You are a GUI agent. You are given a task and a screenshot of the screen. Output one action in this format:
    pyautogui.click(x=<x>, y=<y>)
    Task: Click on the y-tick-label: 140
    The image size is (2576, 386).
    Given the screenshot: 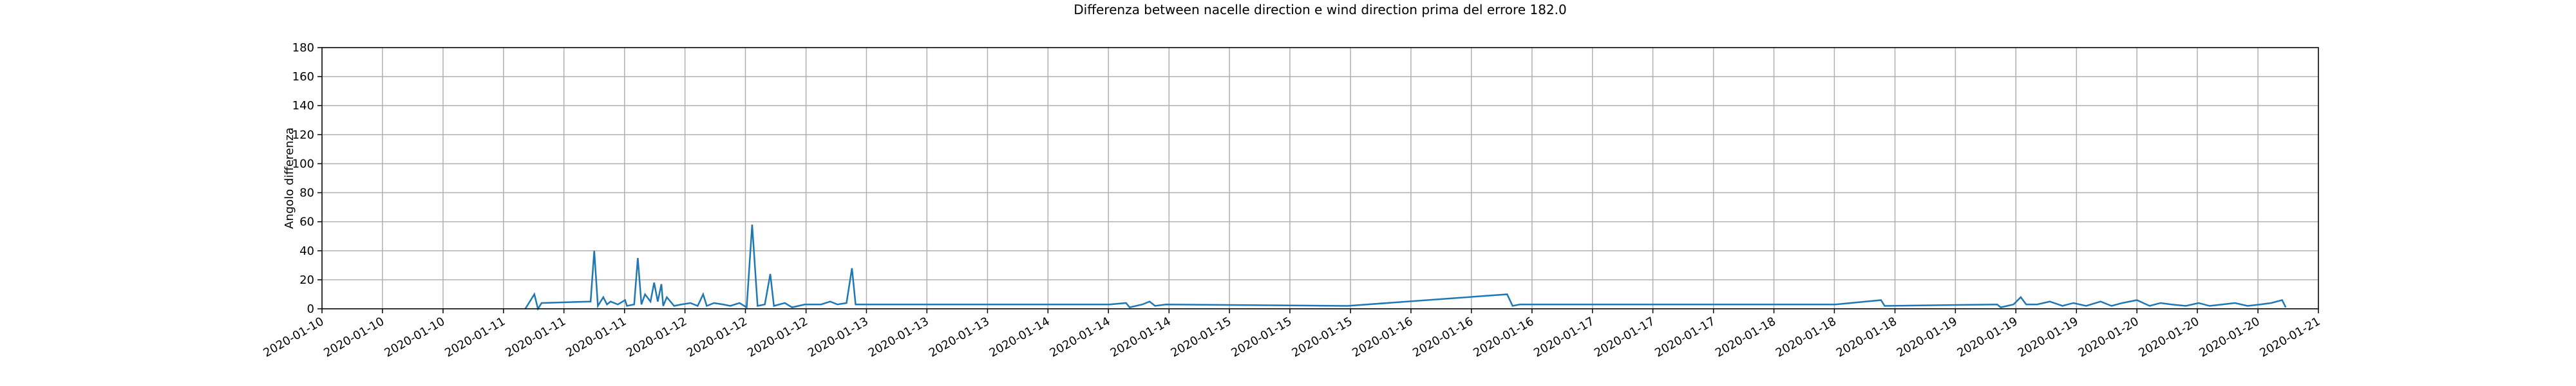 What is the action you would take?
    pyautogui.click(x=303, y=106)
    